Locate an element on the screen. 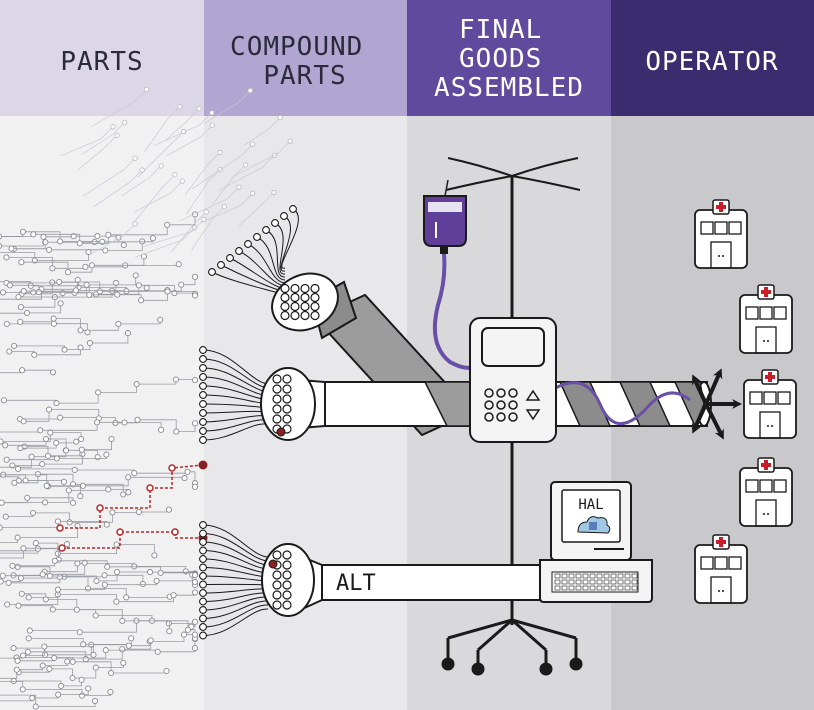 This screenshot has height=710, width=814. connector-pin-highlight is located at coordinates (281, 432).